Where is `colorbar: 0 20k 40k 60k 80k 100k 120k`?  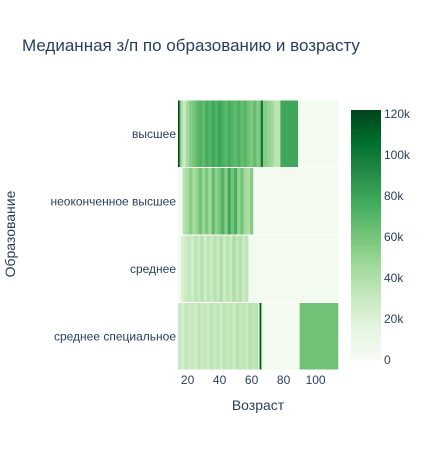
colorbar: 0 20k 40k 60k 80k 100k 120k is located at coordinates (381, 237).